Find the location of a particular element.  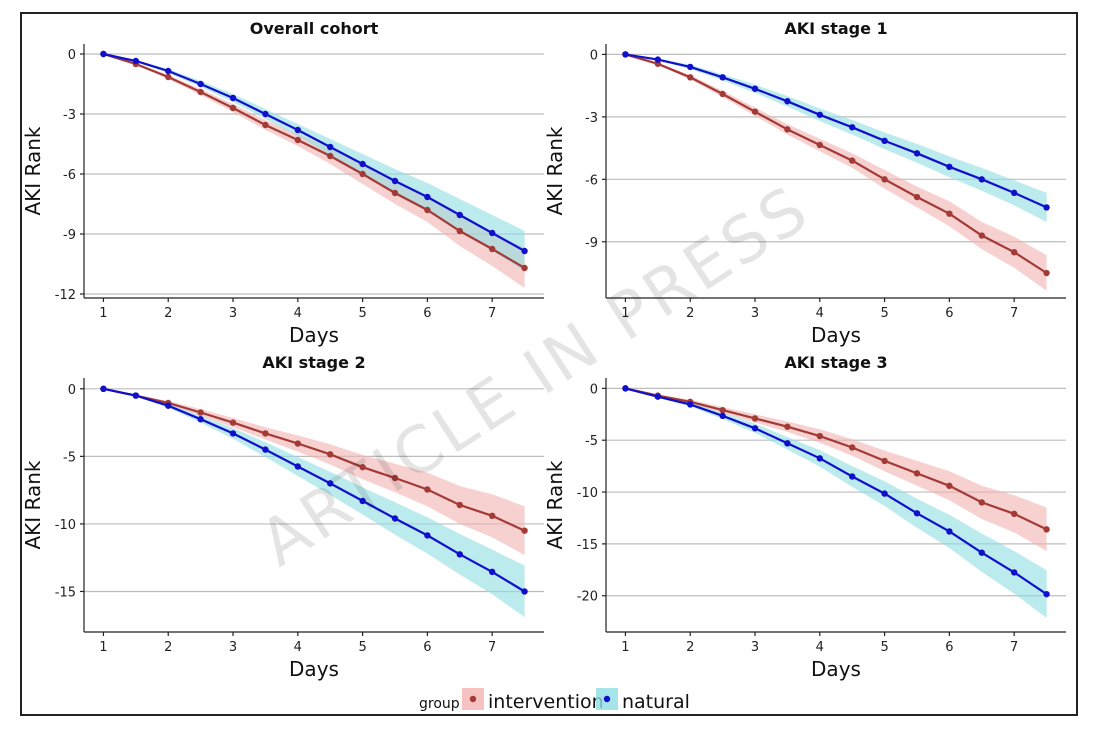

legend-title: group is located at coordinates (439, 704).